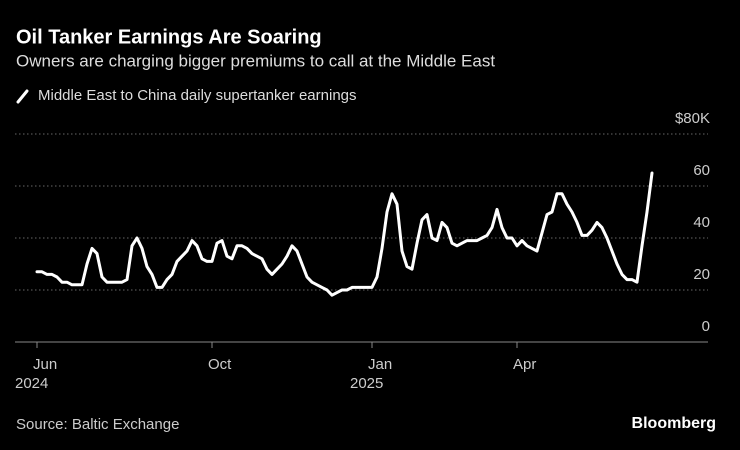 The height and width of the screenshot is (450, 740). Describe the element at coordinates (674, 423) in the screenshot. I see `brand: Bloomberg` at that location.